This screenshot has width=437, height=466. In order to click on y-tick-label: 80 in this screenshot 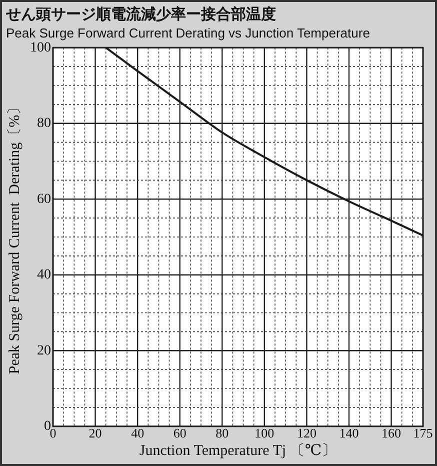, I will do `click(44, 124)`.